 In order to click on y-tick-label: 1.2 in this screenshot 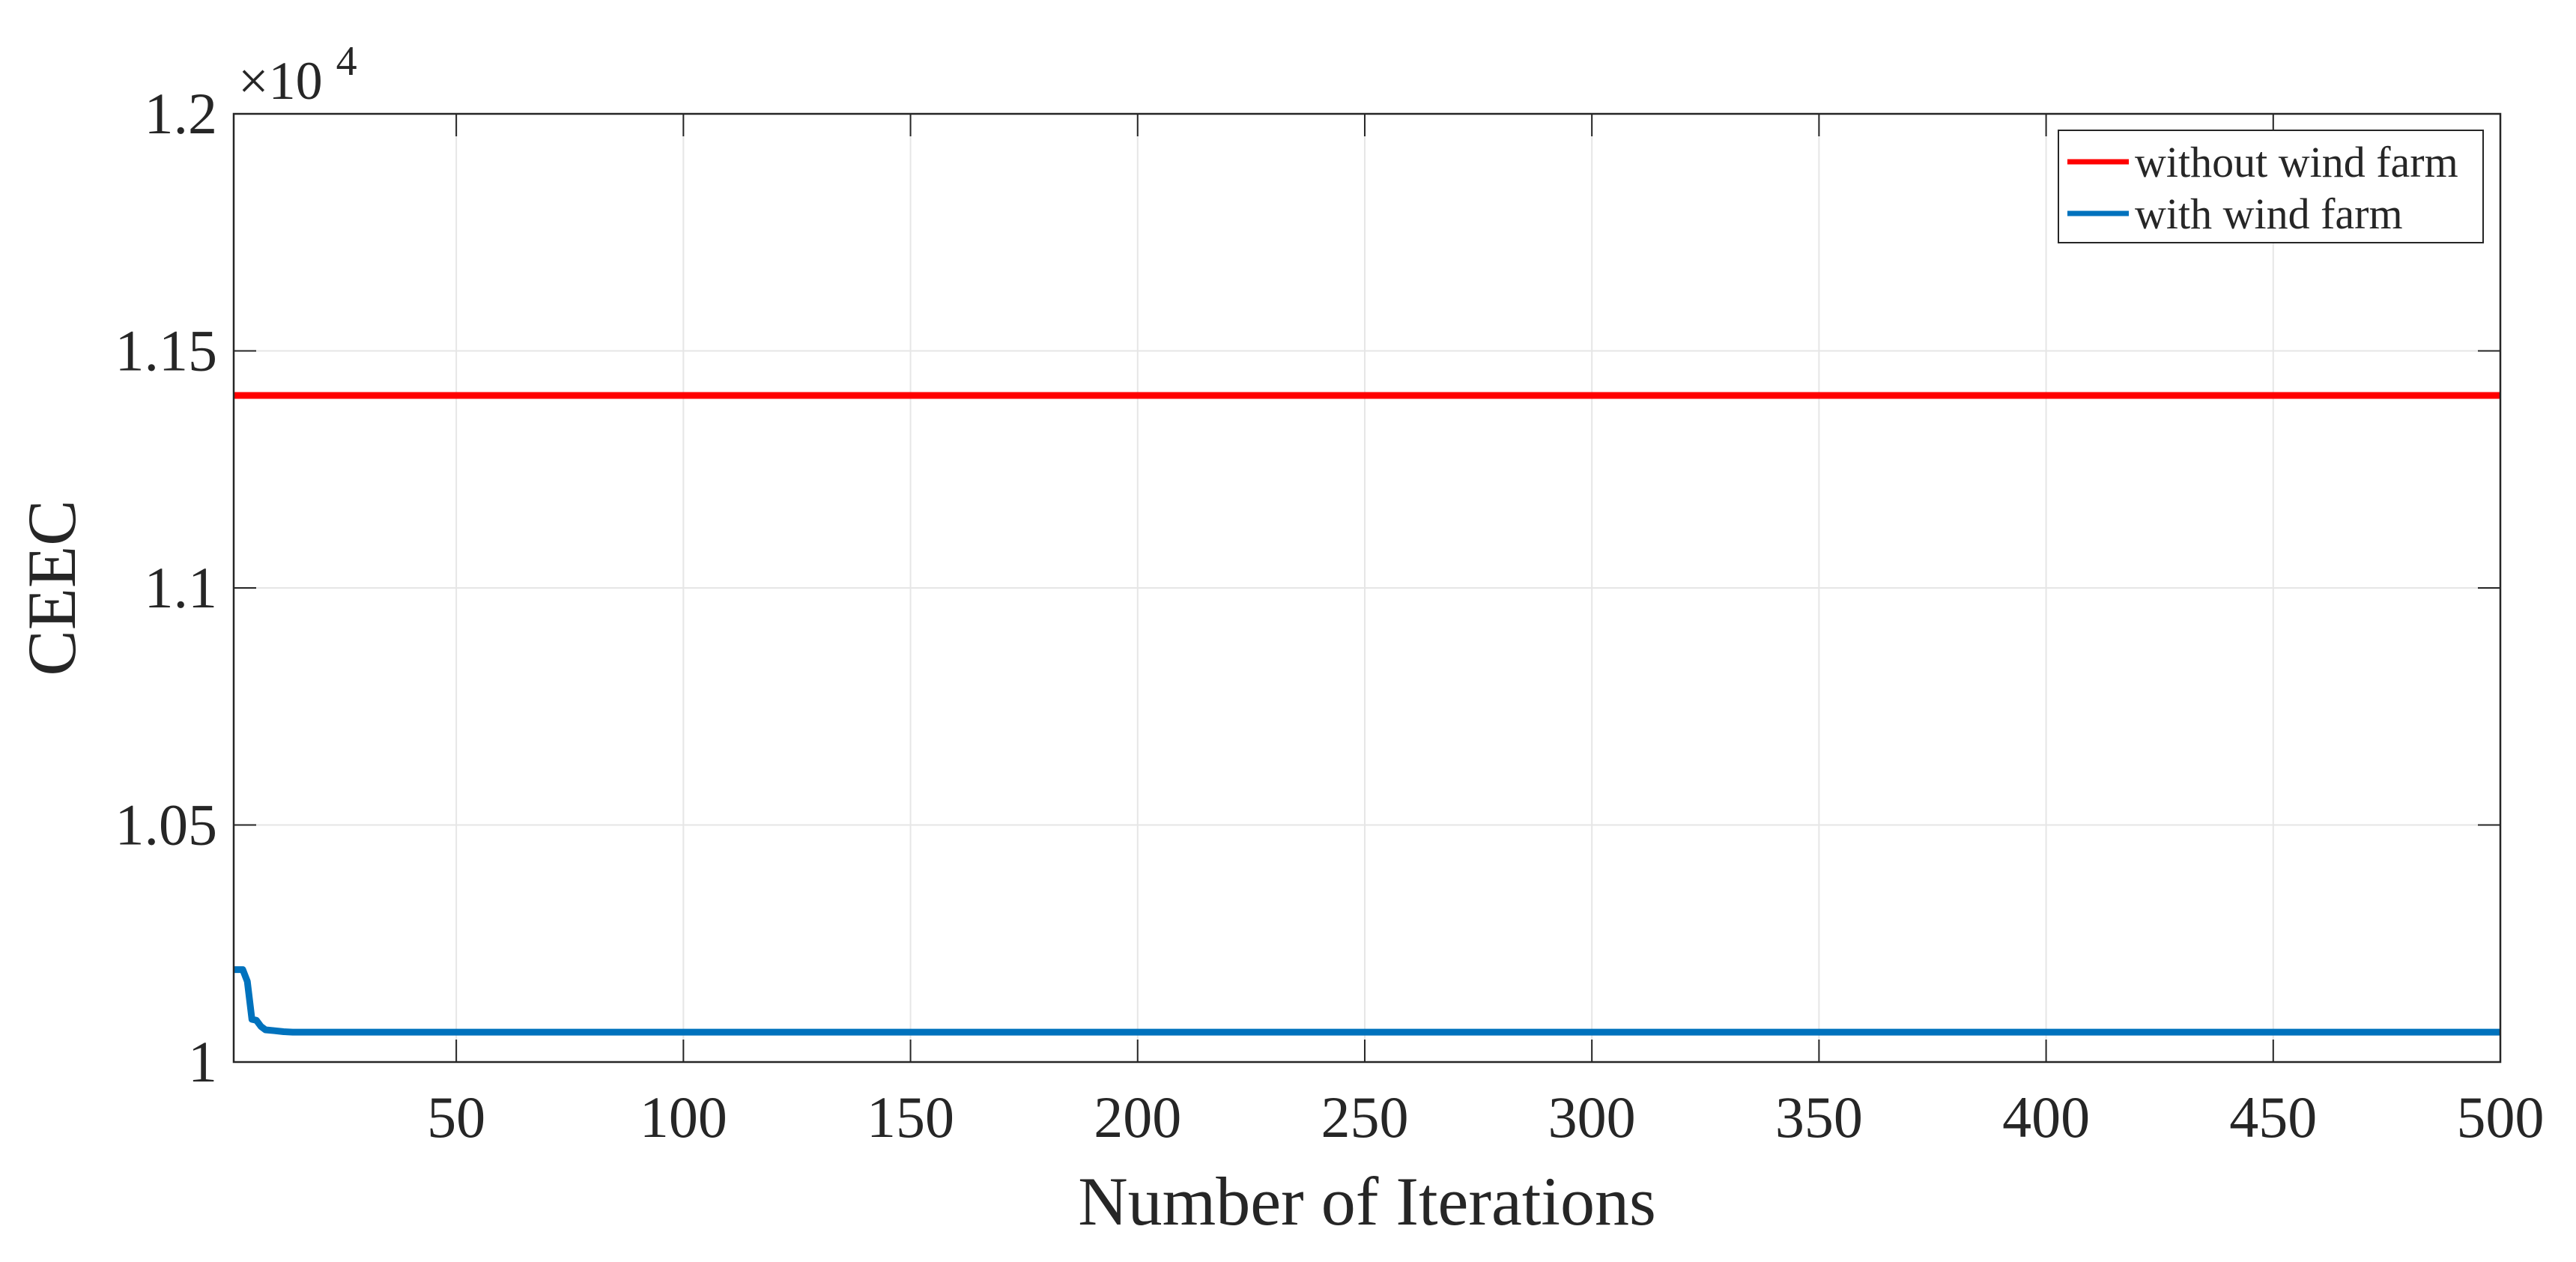, I will do `click(181, 113)`.